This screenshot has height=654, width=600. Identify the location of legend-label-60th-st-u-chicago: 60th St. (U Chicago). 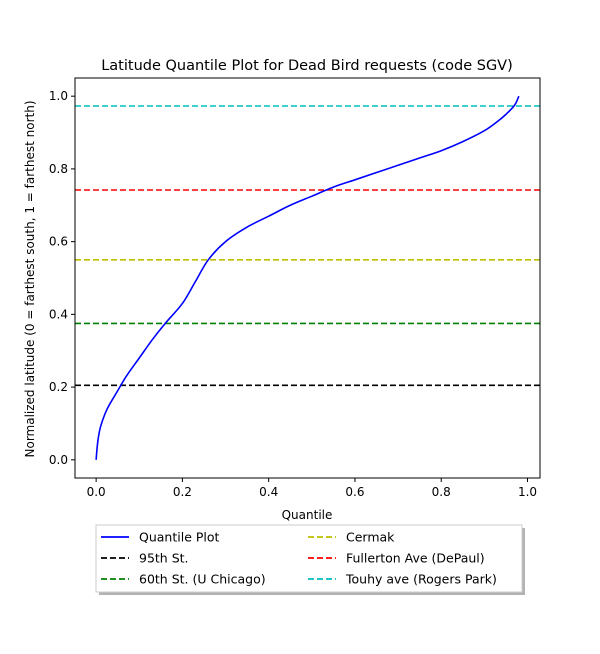
(202, 579).